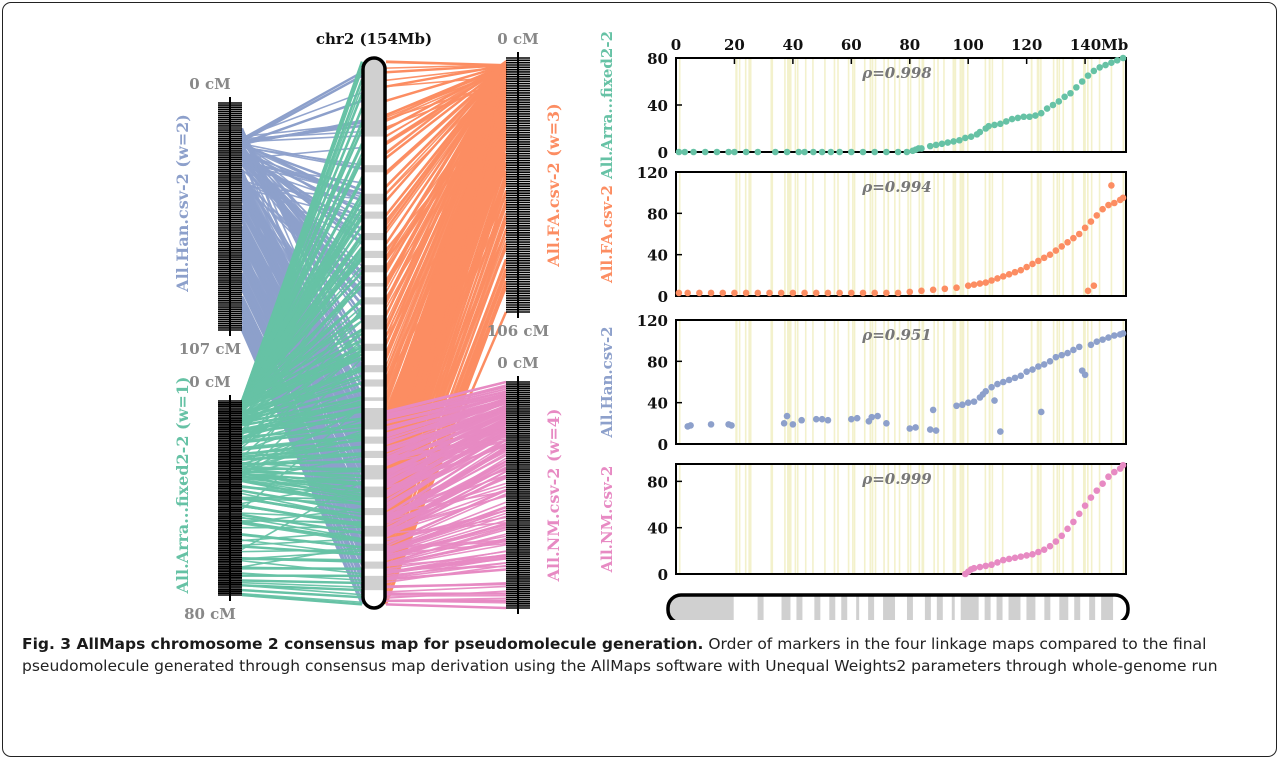  I want to click on panel-frame, so click(901, 519).